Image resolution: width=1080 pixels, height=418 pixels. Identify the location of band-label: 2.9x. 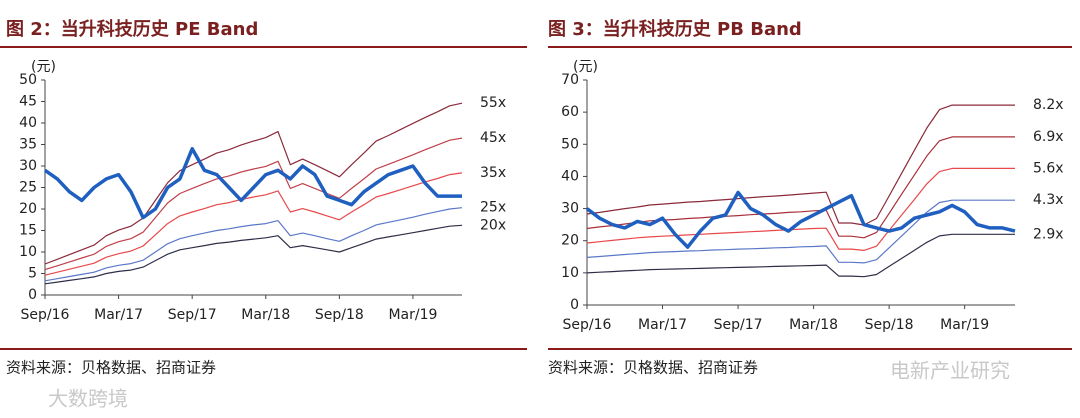
(1048, 234).